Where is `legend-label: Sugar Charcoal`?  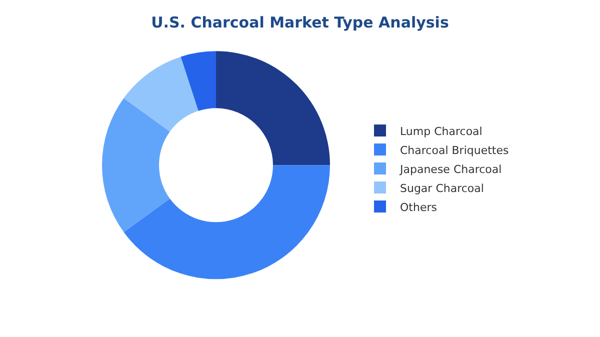
legend-label: Sugar Charcoal is located at coordinates (442, 188).